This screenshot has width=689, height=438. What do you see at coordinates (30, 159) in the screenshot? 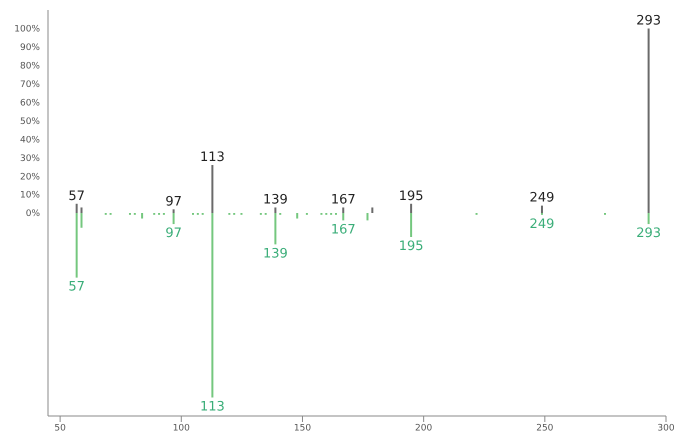
I see `y-tick-label: 30%` at bounding box center [30, 159].